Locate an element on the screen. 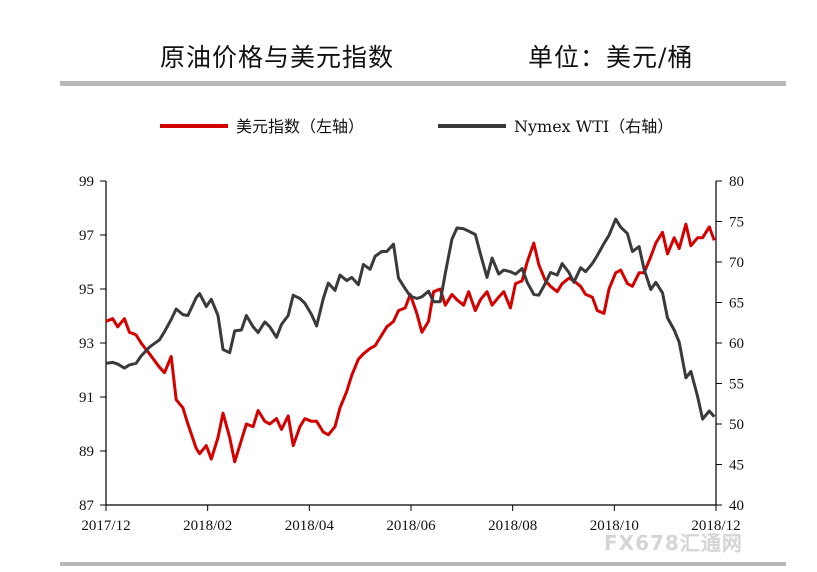 This screenshot has height=572, width=817. left-axis-tick-label: 97 is located at coordinates (87, 236).